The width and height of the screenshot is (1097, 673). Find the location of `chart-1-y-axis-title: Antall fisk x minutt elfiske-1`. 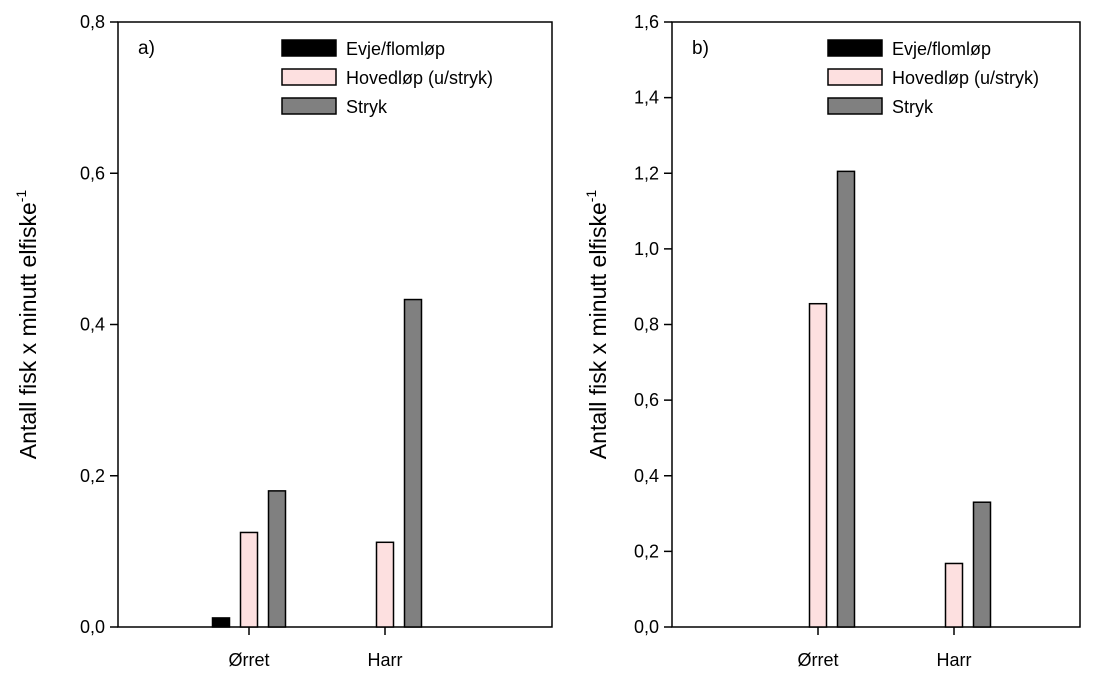

chart-1-y-axis-title: Antall fisk x minutt elfiske-1 is located at coordinates (27, 325).